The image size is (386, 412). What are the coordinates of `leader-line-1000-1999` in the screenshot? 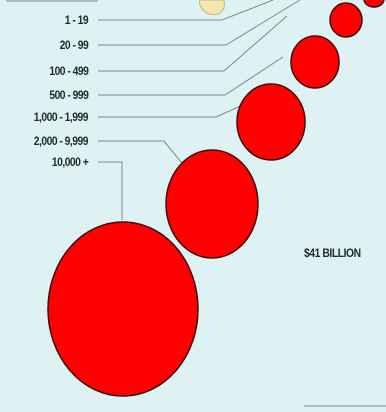 It's located at (172, 110).